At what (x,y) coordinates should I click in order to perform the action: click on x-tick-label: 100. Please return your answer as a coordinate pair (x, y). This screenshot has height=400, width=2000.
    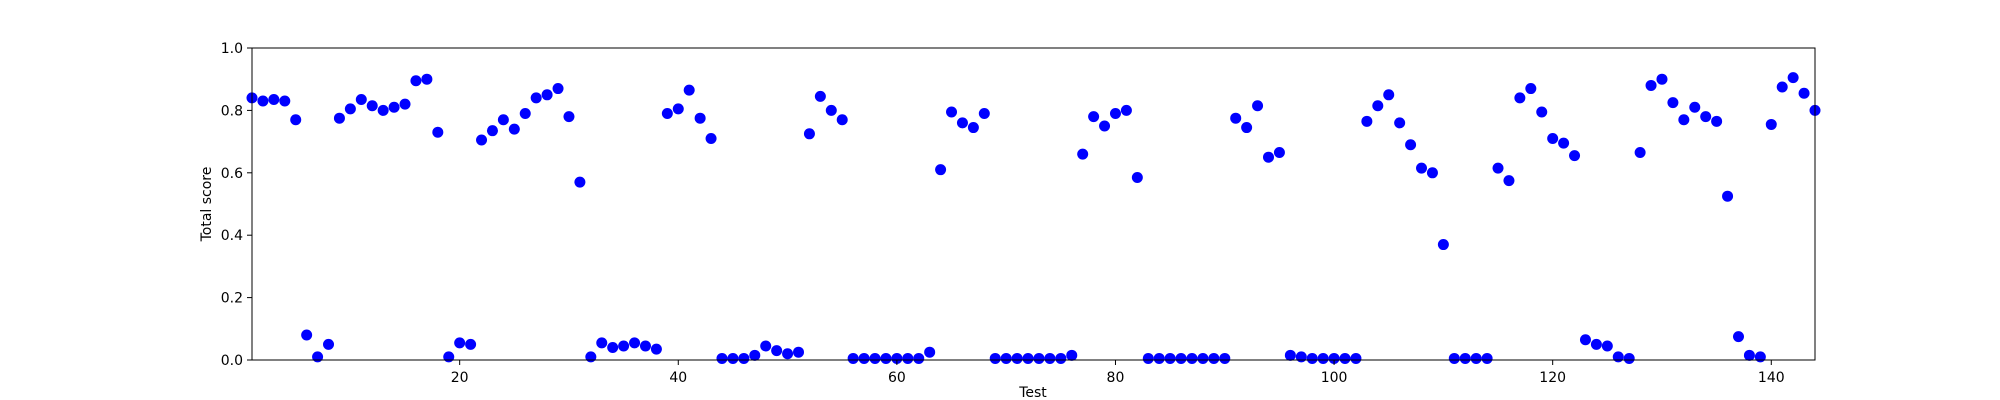
    Looking at the image, I should click on (1334, 378).